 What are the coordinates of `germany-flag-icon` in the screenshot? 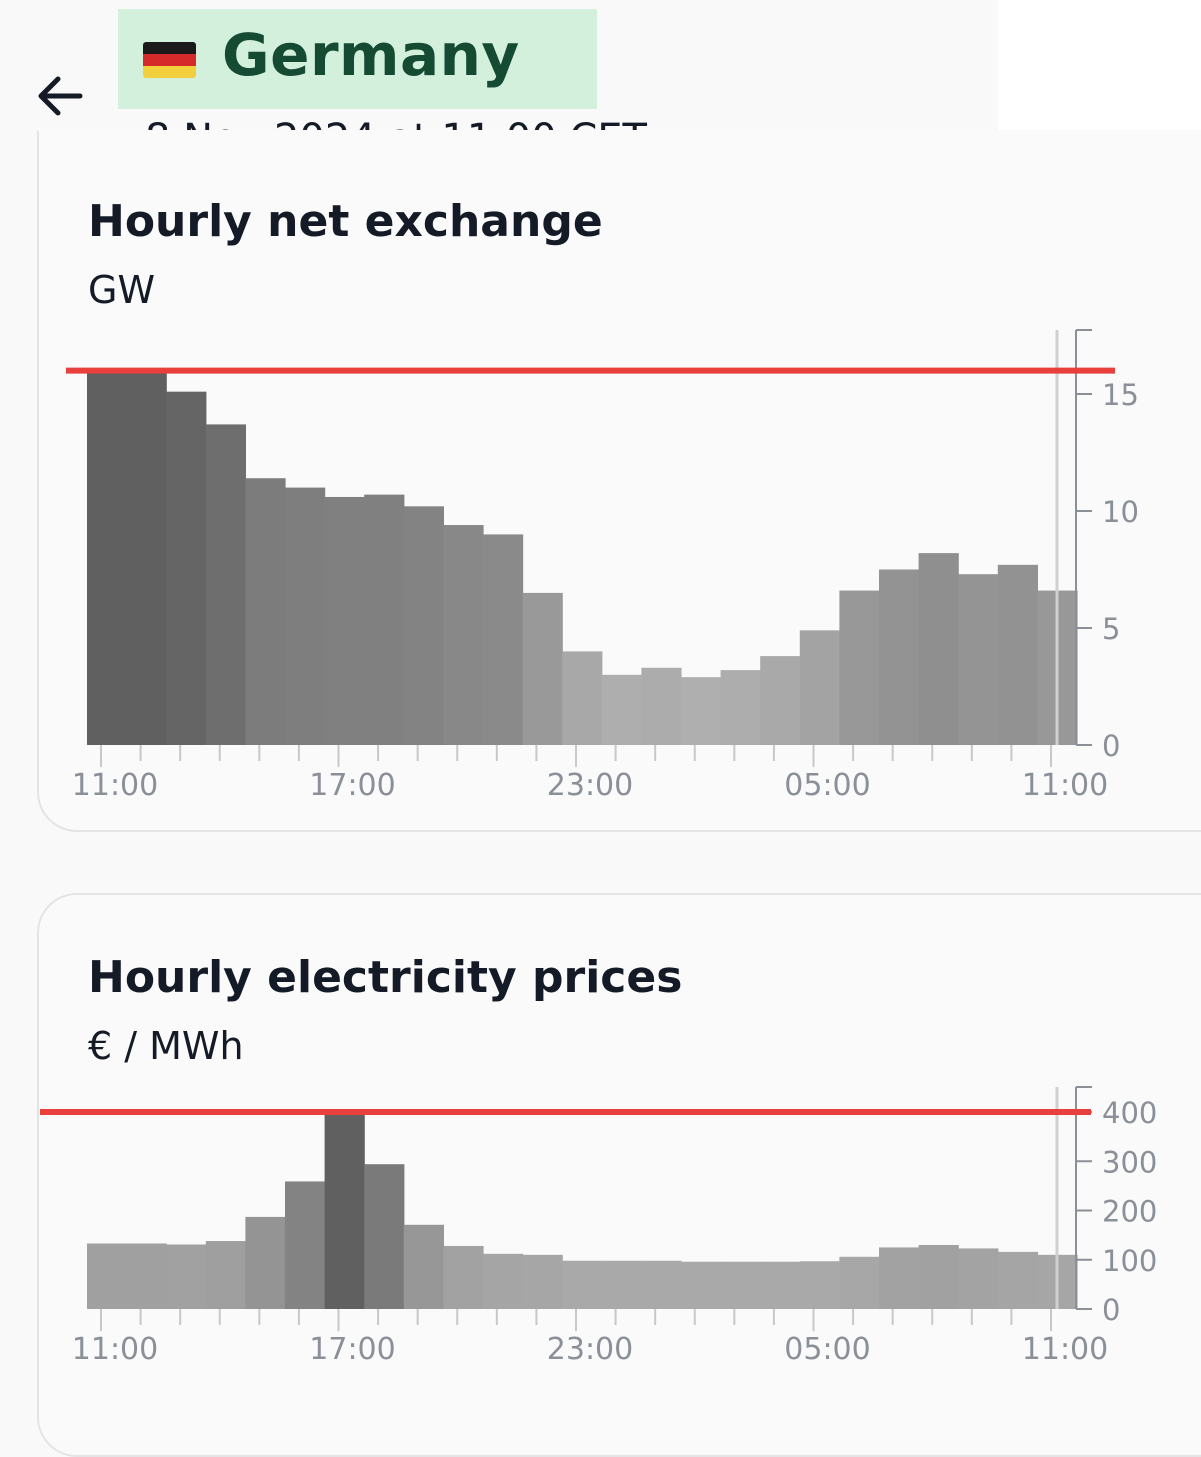 It's located at (169, 60).